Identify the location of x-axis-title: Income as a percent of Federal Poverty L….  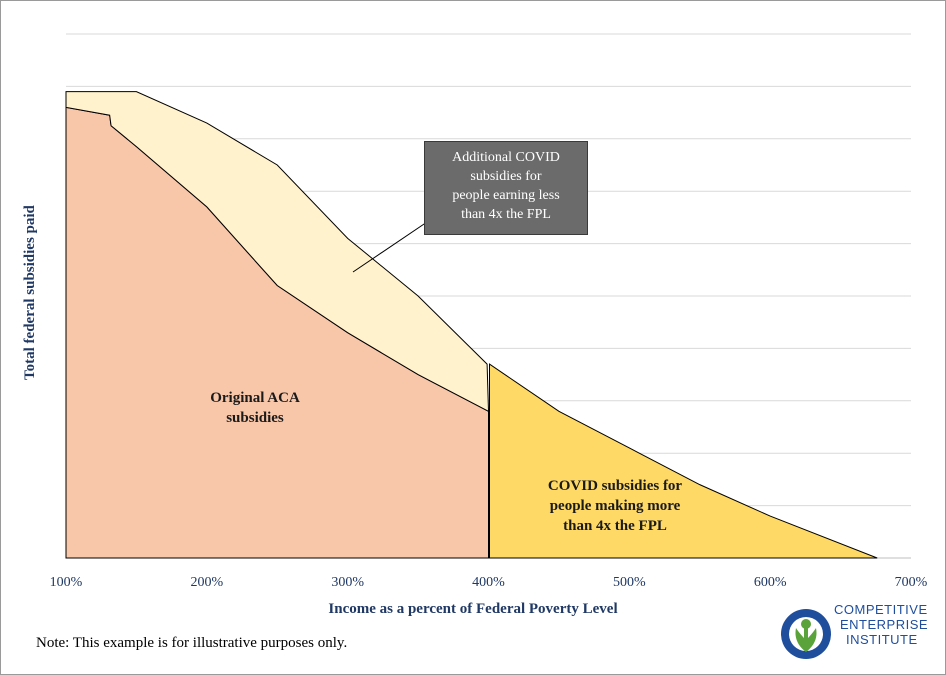
(473, 609).